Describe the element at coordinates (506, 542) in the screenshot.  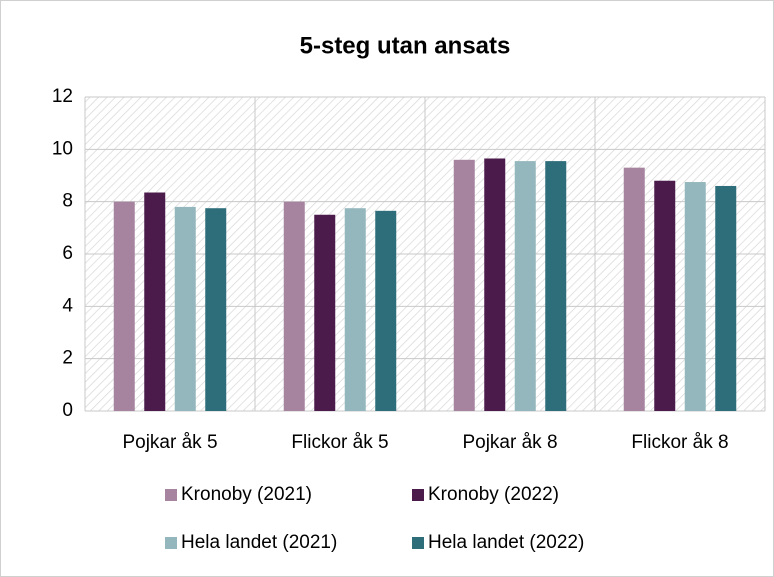
I see `legend-label: Hela landet (2022)` at that location.